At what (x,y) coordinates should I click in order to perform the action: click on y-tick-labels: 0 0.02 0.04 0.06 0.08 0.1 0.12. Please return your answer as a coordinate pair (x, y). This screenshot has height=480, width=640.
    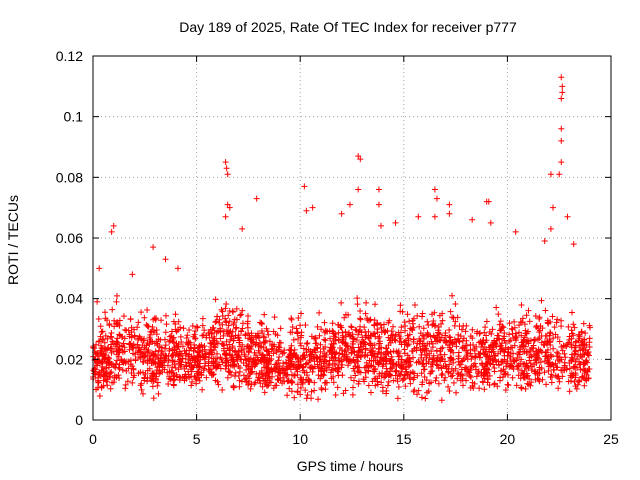
    Looking at the image, I should click on (69, 238).